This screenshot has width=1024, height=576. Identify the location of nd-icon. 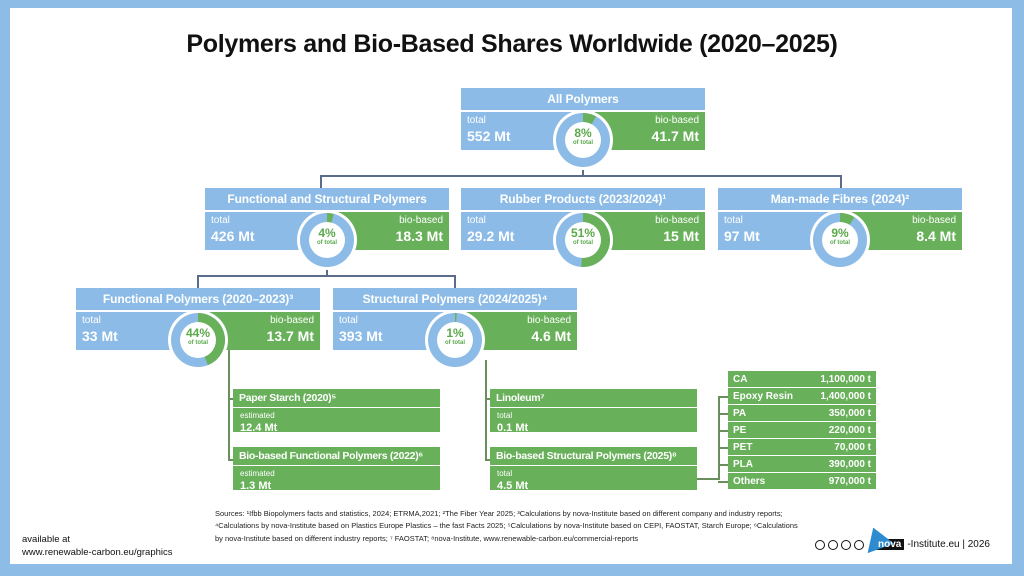
(859, 544).